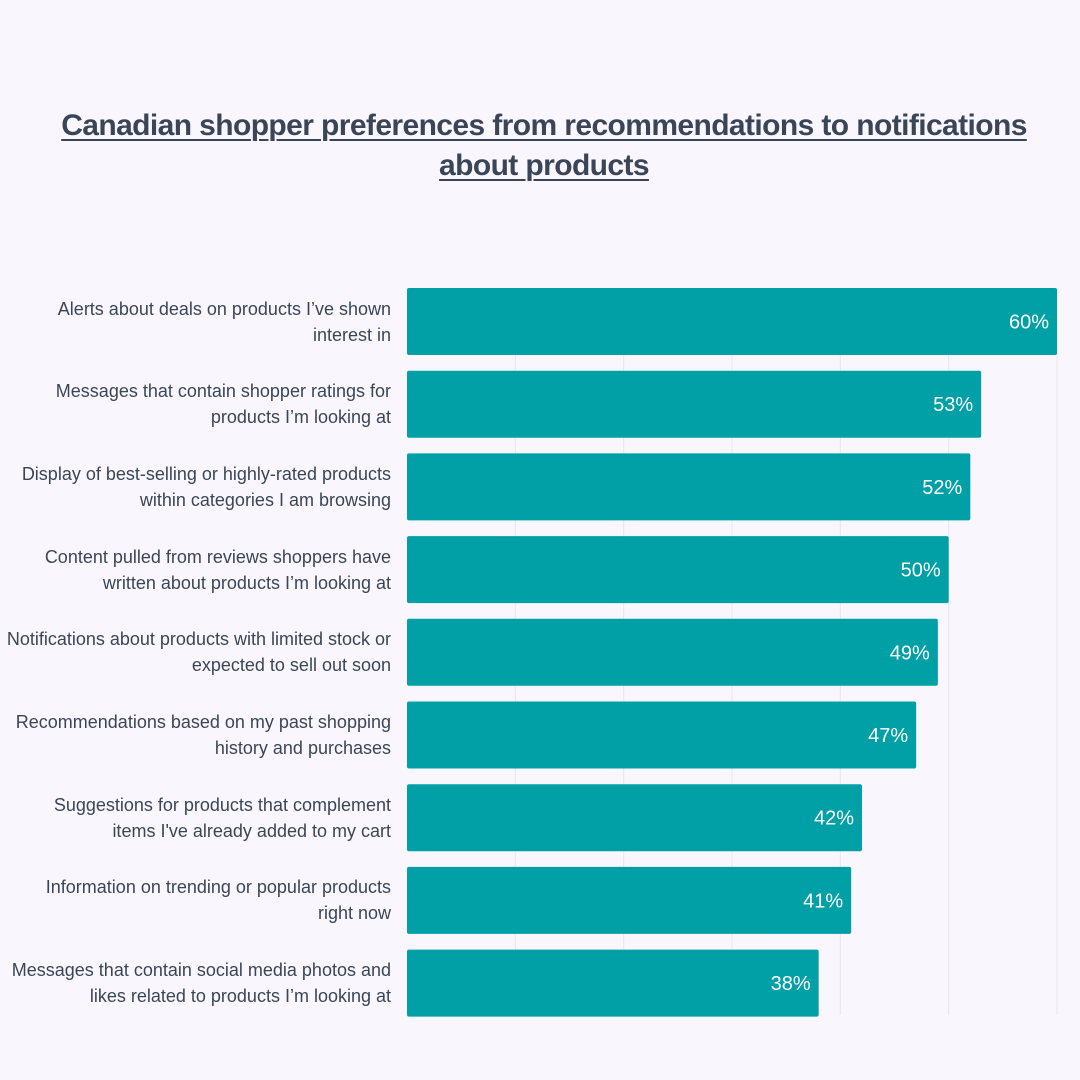  Describe the element at coordinates (921, 571) in the screenshot. I see `value-label: 50%` at that location.